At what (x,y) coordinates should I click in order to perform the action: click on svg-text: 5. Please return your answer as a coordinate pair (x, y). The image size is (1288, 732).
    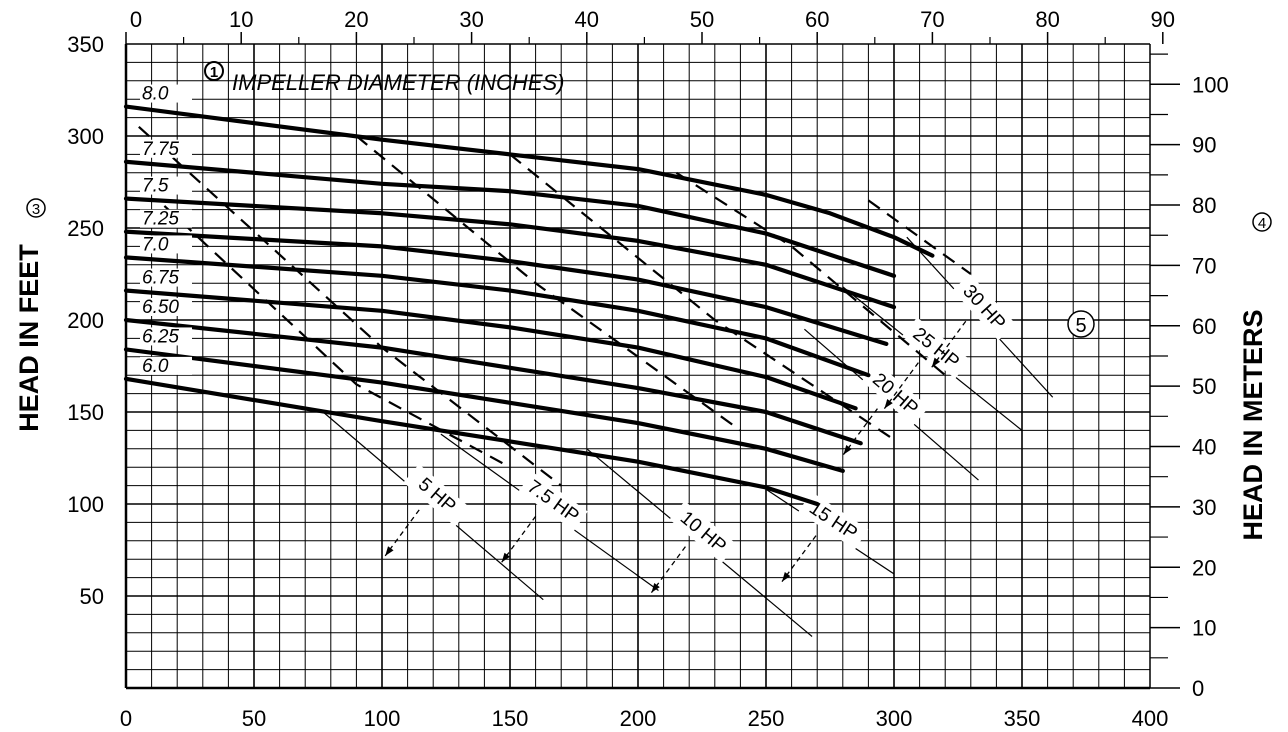
    Looking at the image, I should click on (1080, 326).